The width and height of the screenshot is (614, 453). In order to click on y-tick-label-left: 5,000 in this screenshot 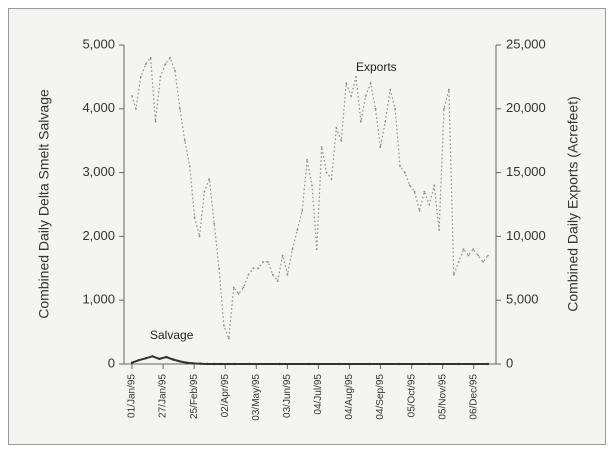, I will do `click(98, 43)`.